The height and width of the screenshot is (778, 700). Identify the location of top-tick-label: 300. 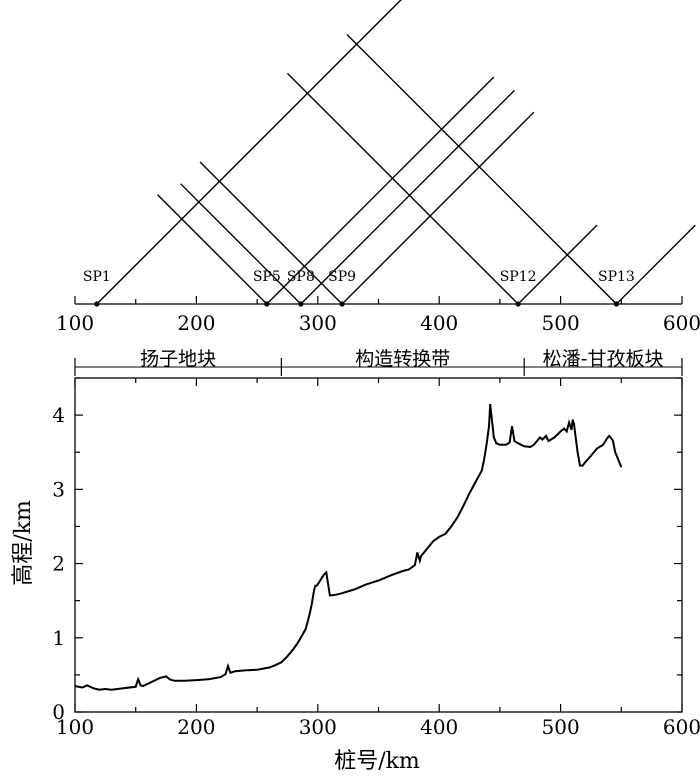
(318, 323).